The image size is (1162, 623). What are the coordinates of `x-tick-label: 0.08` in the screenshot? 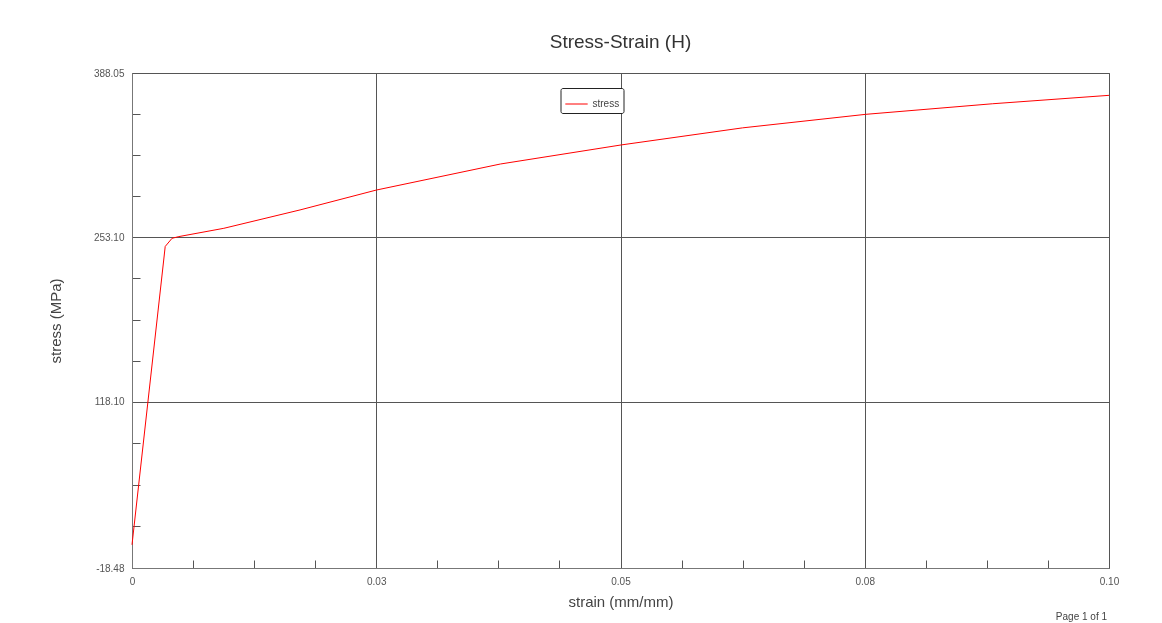 It's located at (865, 581).